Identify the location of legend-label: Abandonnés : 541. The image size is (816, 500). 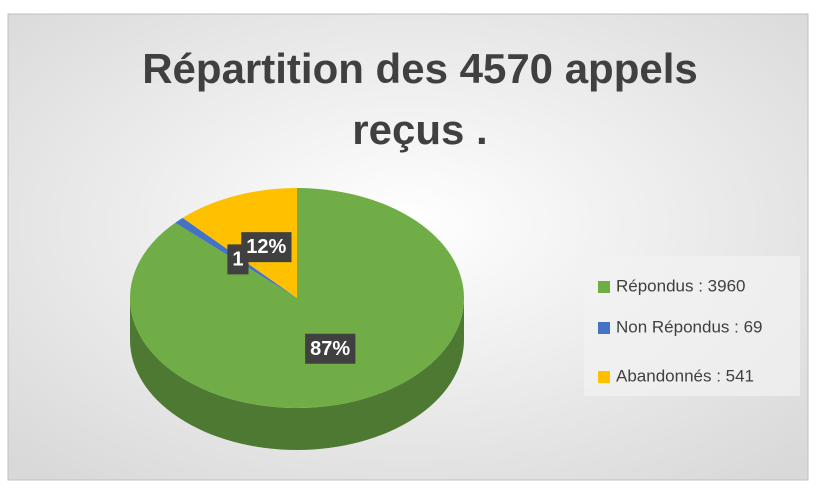
(685, 375).